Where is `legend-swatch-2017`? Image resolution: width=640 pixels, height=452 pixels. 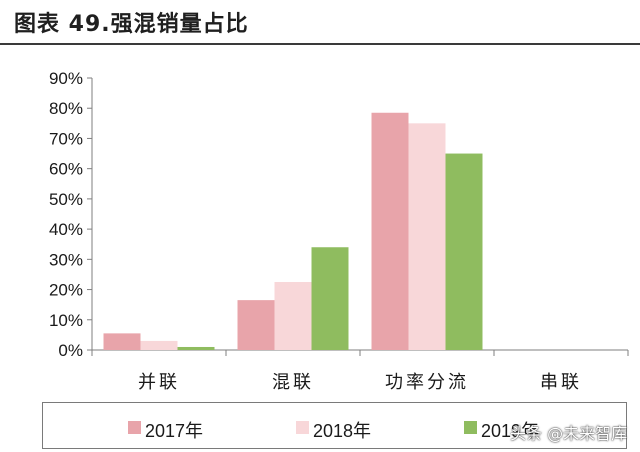
legend-swatch-2017 is located at coordinates (134, 427).